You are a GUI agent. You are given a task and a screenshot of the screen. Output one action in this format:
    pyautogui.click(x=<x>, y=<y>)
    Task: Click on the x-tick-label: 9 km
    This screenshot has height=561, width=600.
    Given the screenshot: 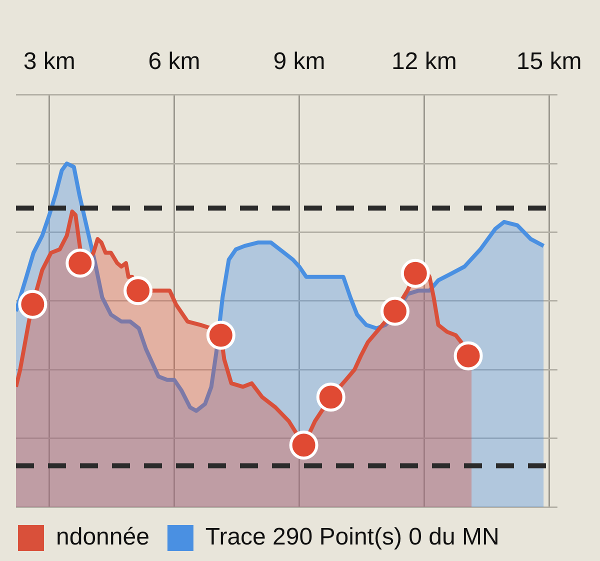 What is the action you would take?
    pyautogui.click(x=299, y=62)
    